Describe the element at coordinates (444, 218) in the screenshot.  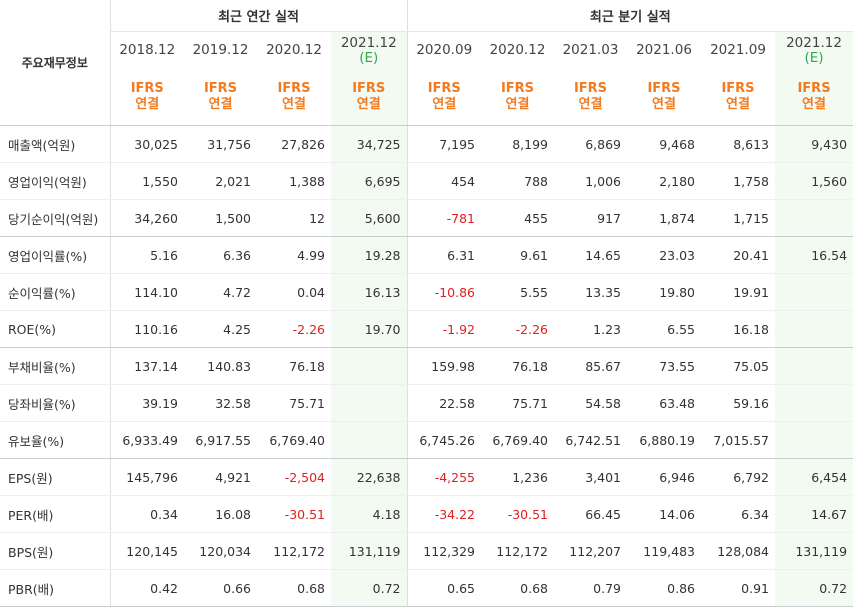
I see `table-cell: -781` at that location.